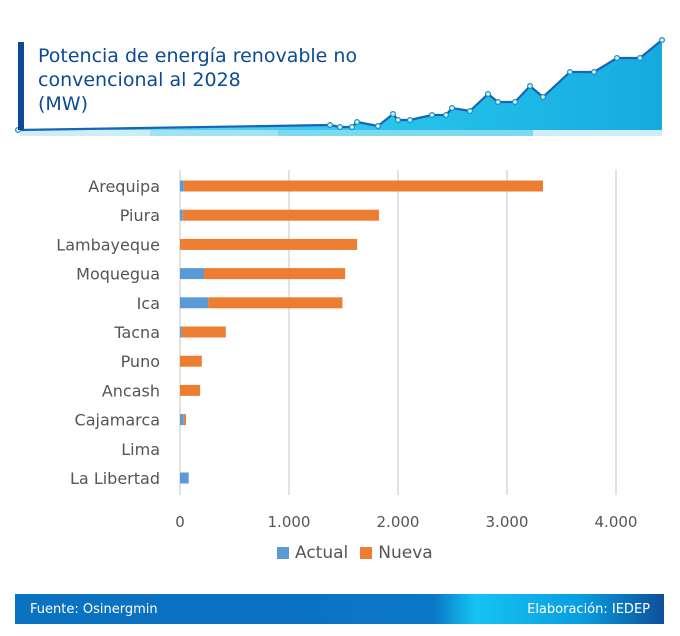  I want to click on title-line-2: convencional al 2028, so click(139, 80).